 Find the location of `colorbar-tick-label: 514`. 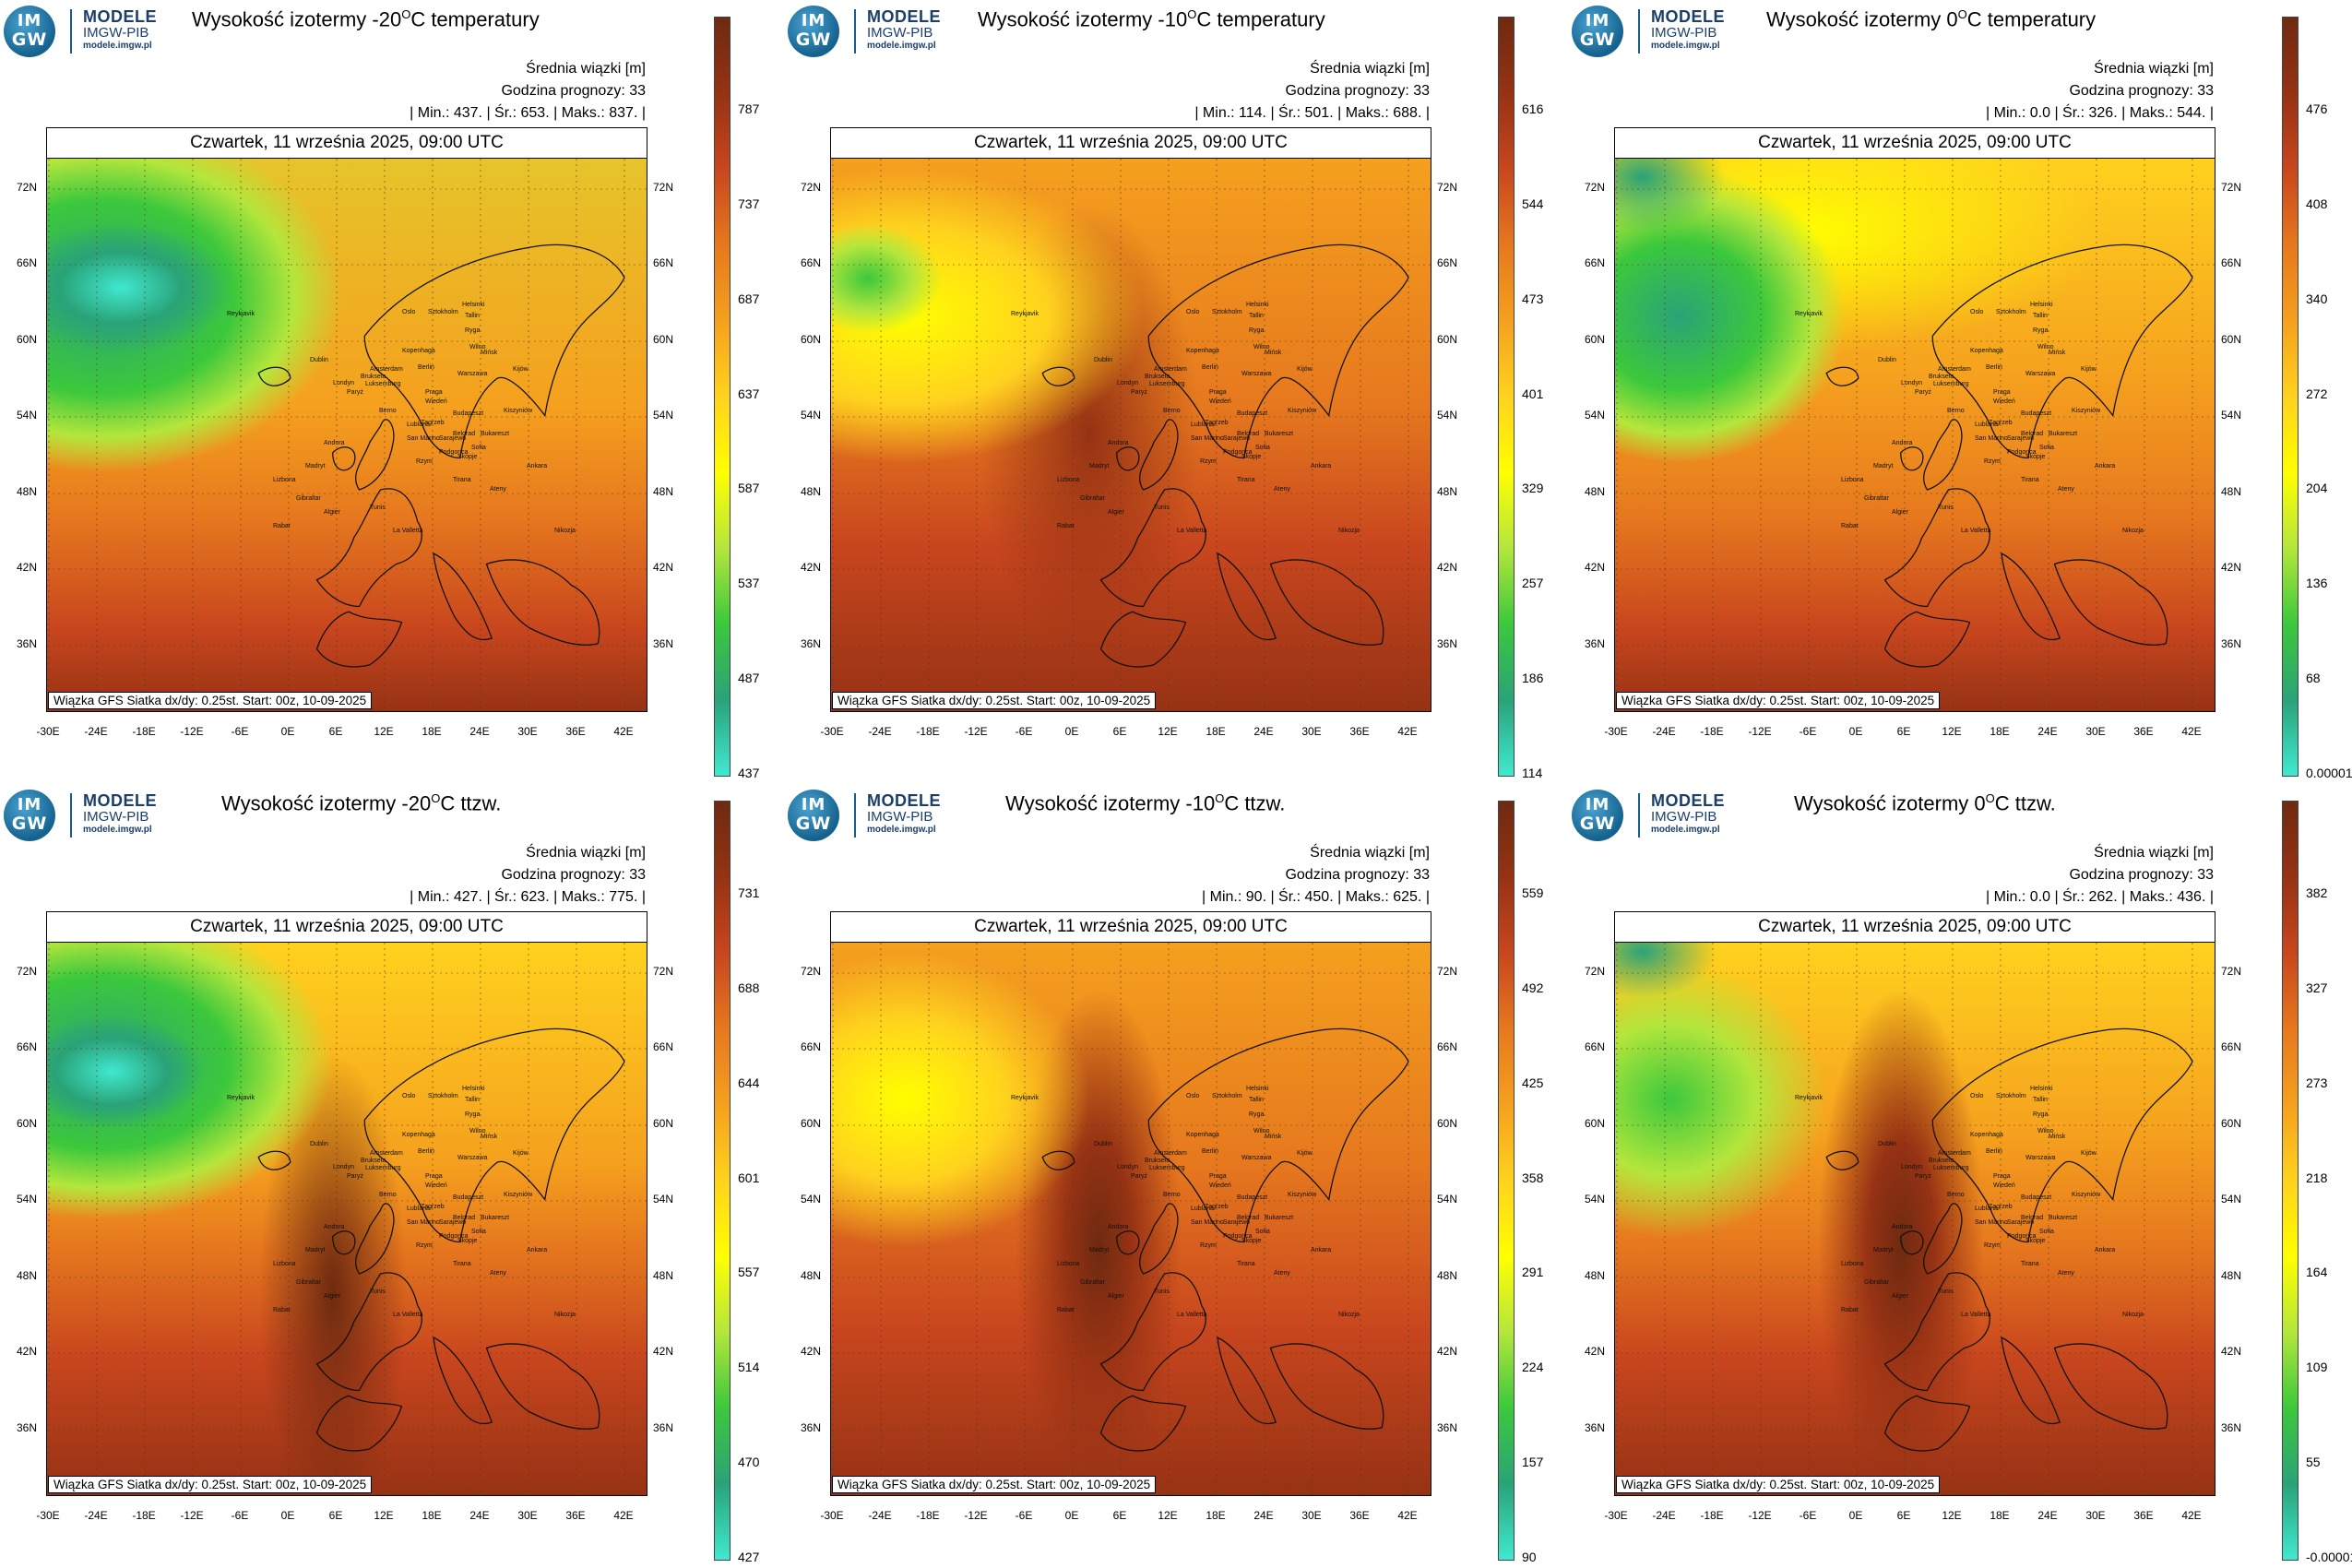

colorbar-tick-label: 514 is located at coordinates (749, 1367).